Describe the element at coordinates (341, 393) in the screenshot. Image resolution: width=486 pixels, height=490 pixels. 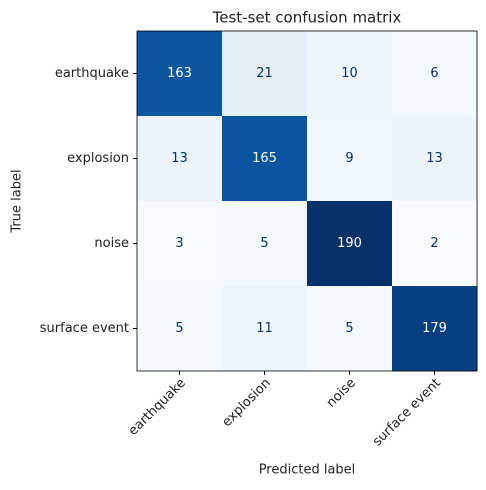
I see `x-tick-label: noise` at that location.